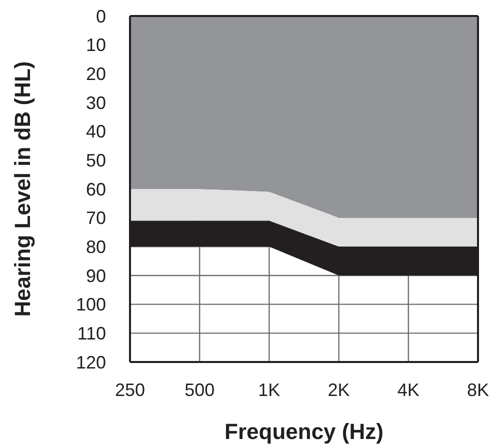 This screenshot has width=498, height=445. What do you see at coordinates (96, 246) in the screenshot?
I see `y-tick-label: 80` at bounding box center [96, 246].